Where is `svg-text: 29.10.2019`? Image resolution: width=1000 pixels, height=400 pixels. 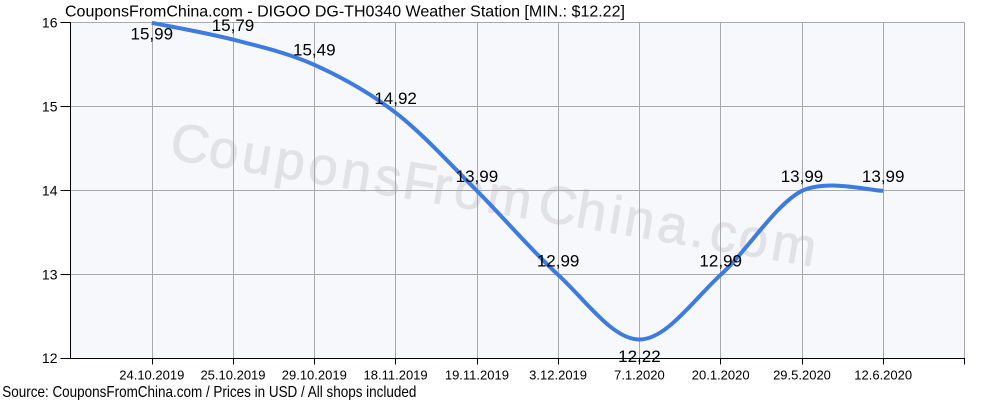
svg-text: 29.10.2019 is located at coordinates (314, 375).